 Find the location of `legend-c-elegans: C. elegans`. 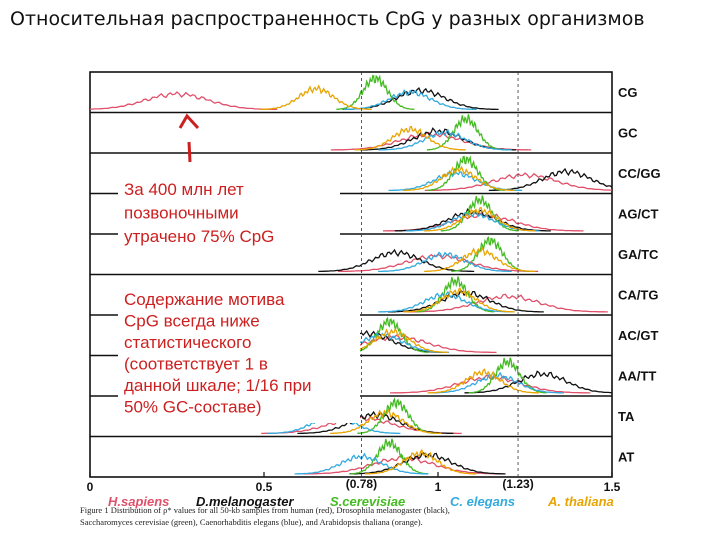

legend-c-elegans: C. elegans is located at coordinates (482, 501).